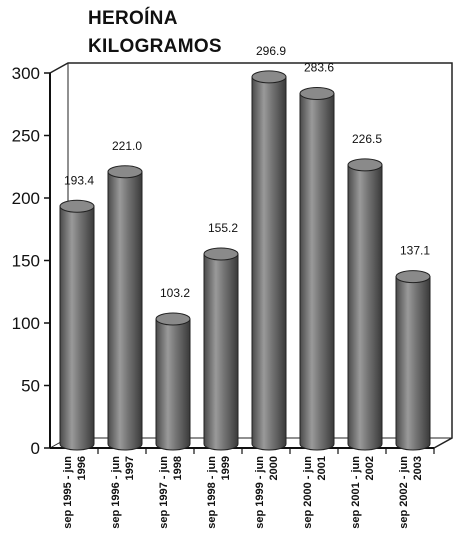 This screenshot has width=465, height=550. Describe the element at coordinates (223, 228) in the screenshot. I see `data-label: 155.2` at that location.